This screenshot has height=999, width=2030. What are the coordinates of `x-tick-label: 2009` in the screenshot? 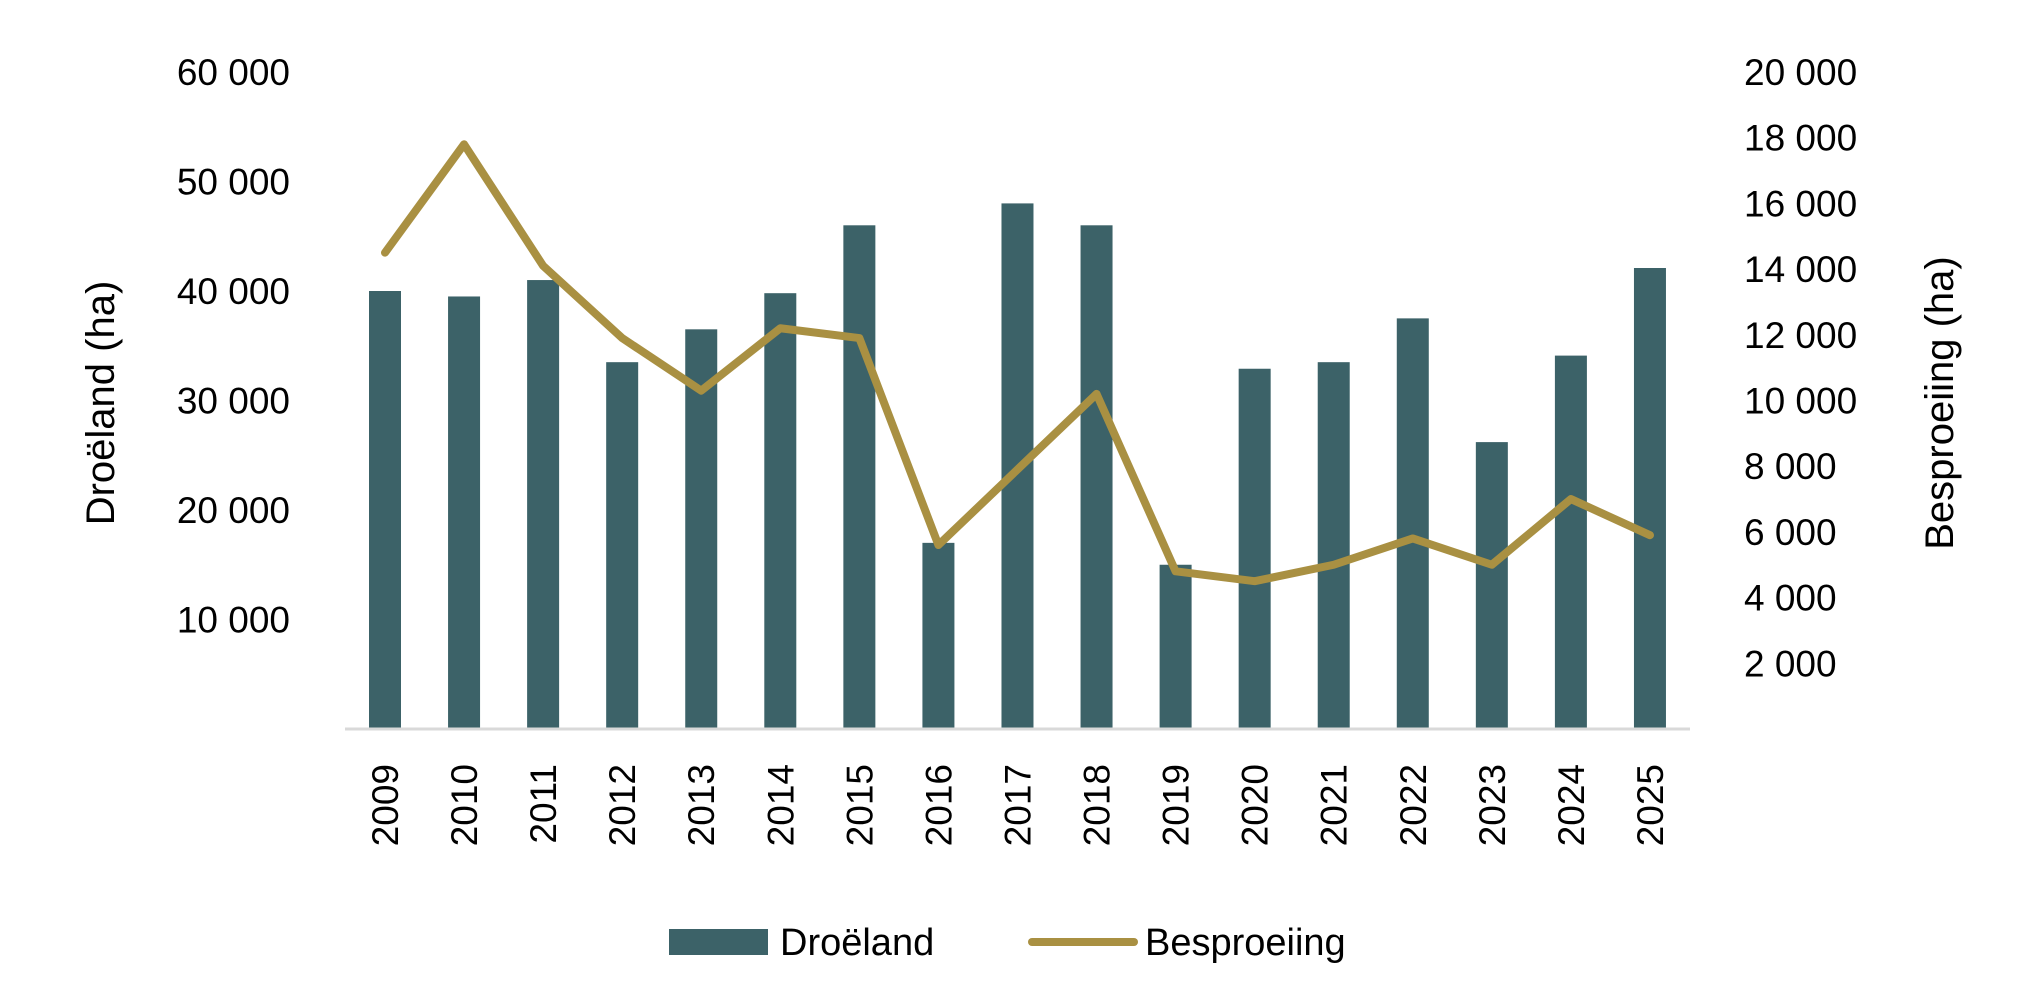 It's located at (385, 805).